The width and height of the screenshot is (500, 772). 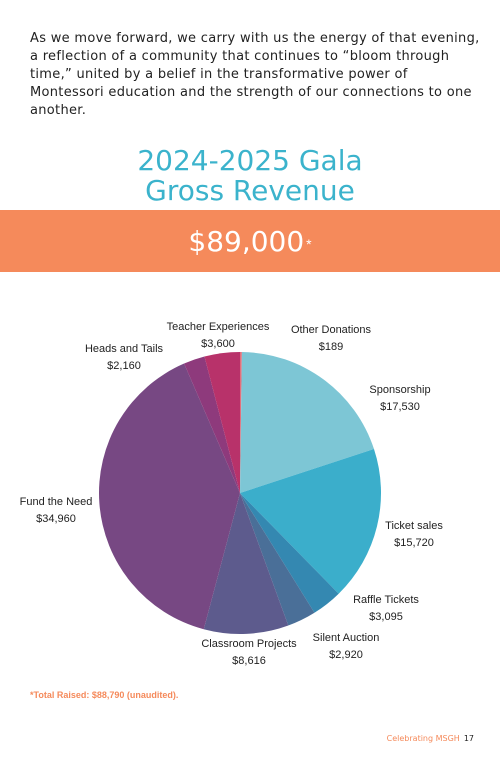 What do you see at coordinates (56, 502) in the screenshot?
I see `slice-label: Fund the Need` at bounding box center [56, 502].